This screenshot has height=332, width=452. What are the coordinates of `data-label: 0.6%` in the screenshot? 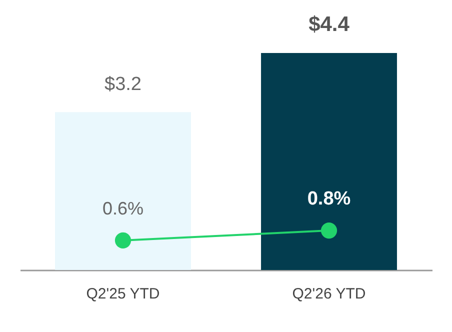 It's located at (123, 208).